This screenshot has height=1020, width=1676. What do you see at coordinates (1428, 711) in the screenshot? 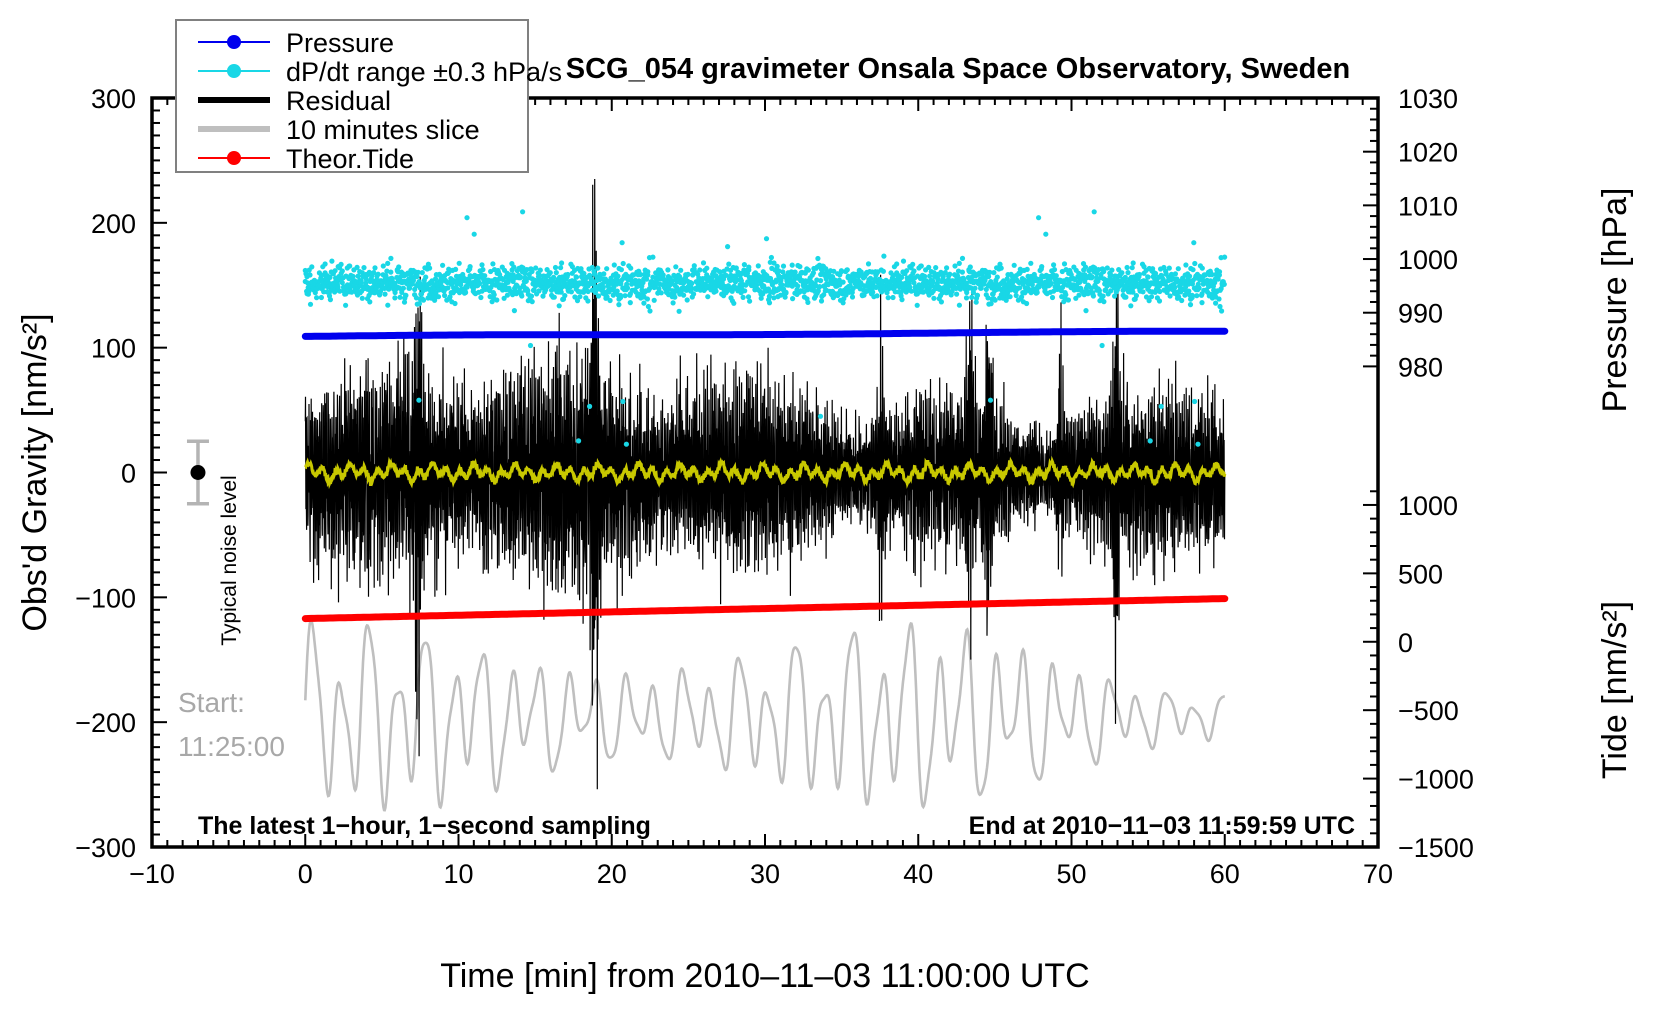
I see `y2-tide-tick-label: −500` at bounding box center [1428, 711].